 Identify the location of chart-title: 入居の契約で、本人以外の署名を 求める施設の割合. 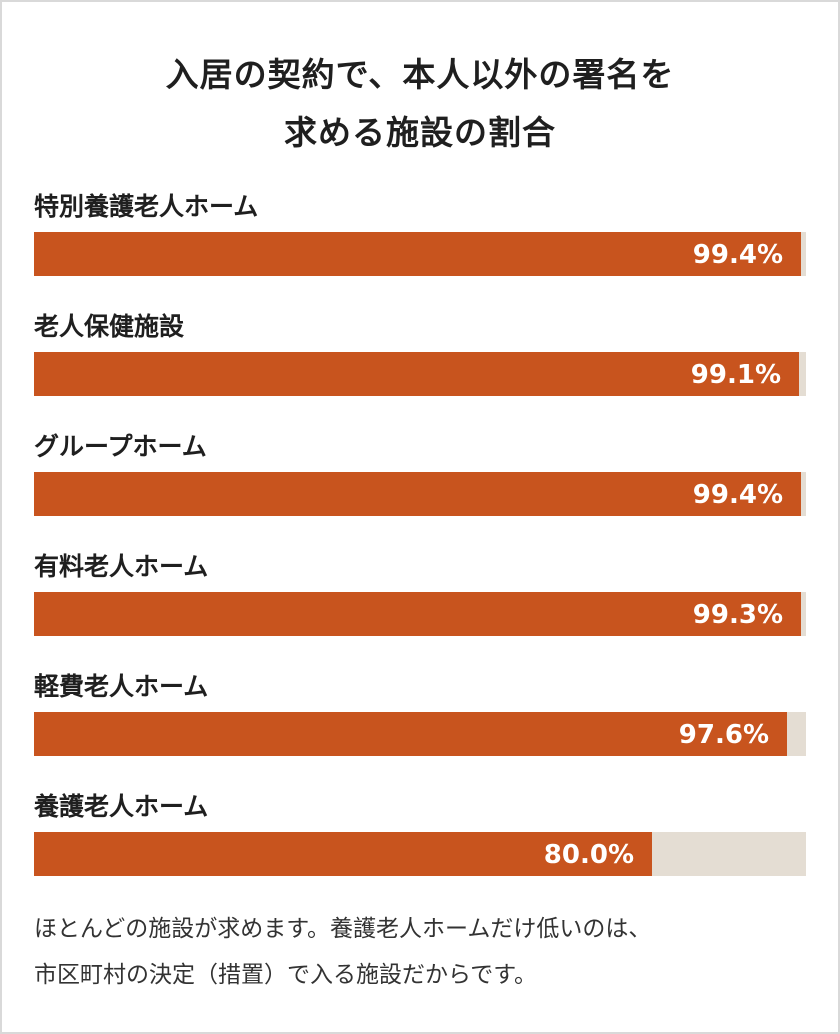
(420, 104).